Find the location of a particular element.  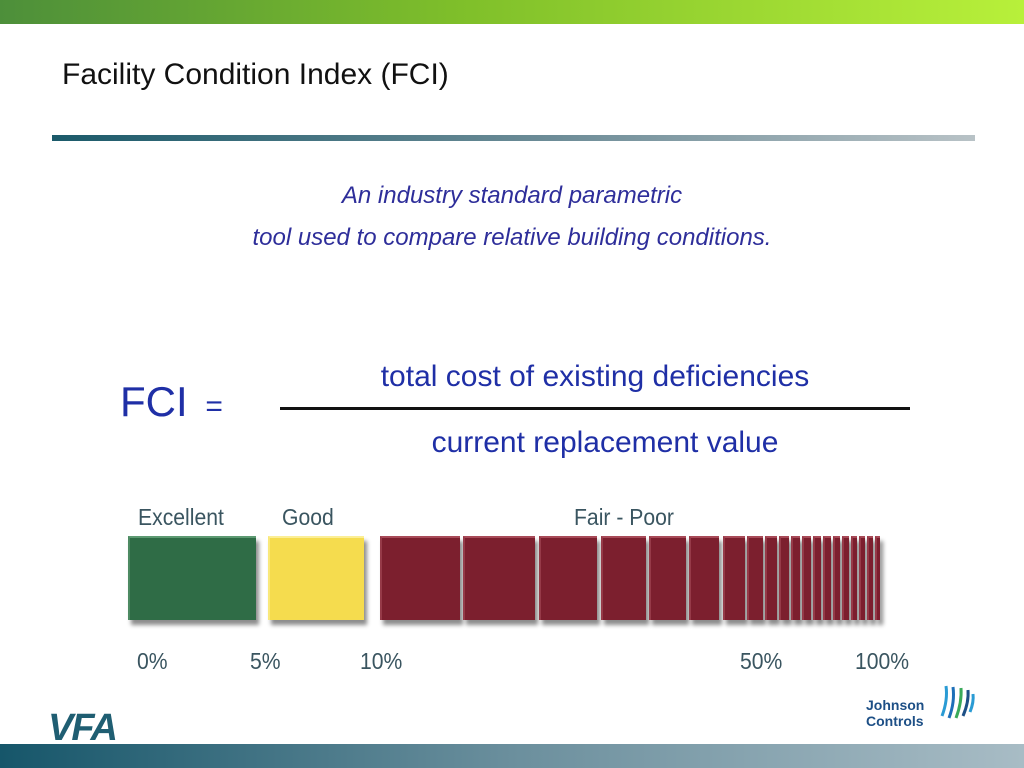

title-divider is located at coordinates (513, 138).